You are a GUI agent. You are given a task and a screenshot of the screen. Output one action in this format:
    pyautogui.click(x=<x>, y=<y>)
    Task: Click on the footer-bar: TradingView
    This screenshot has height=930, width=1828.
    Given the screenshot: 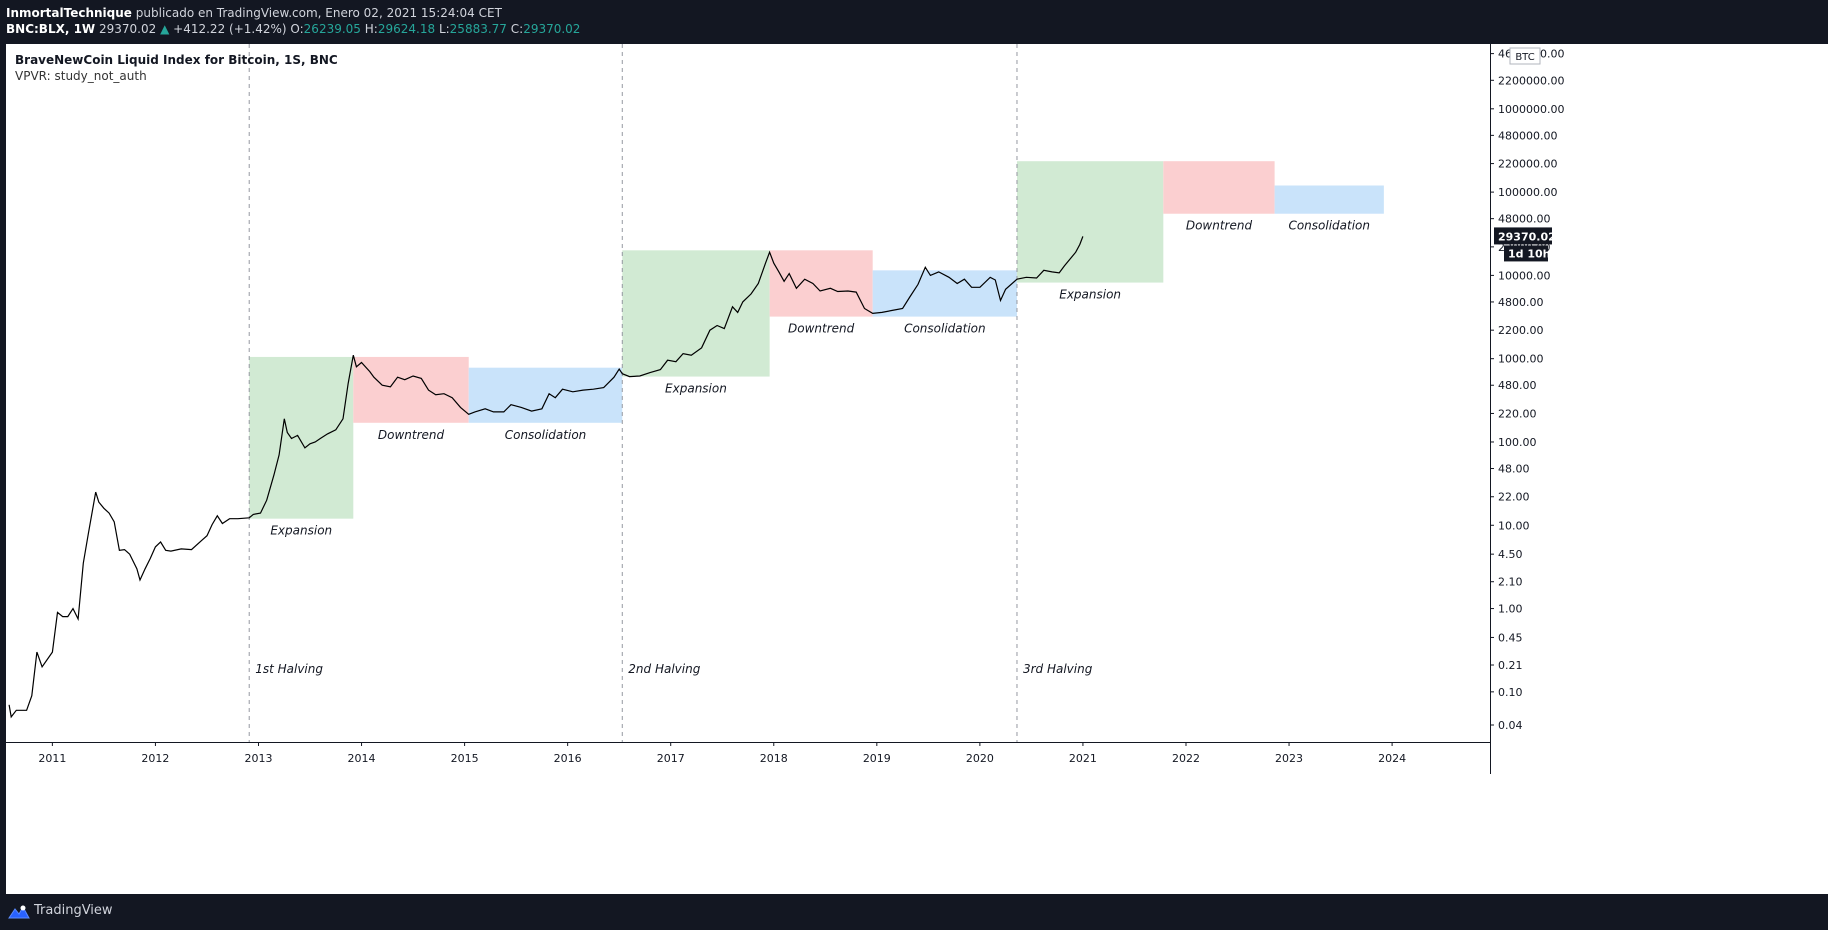 What is the action you would take?
    pyautogui.click(x=914, y=912)
    